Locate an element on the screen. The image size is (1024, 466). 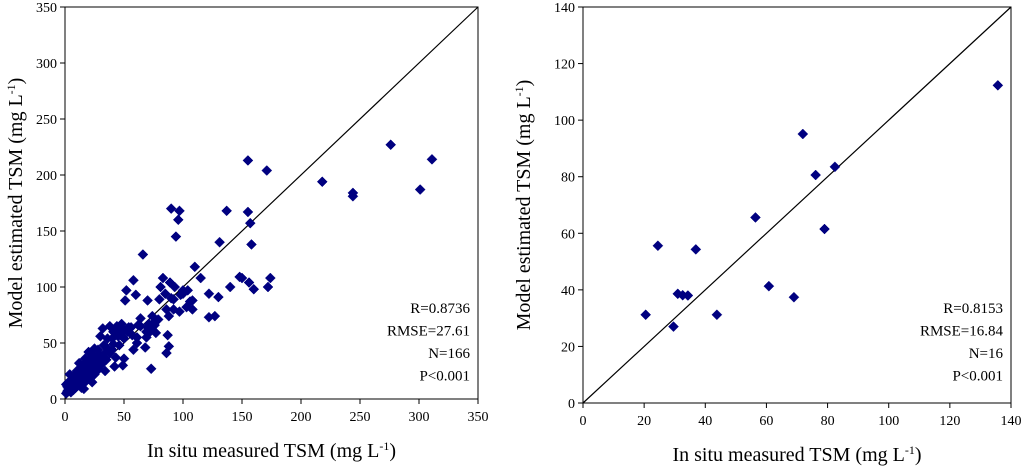
y-tick-label: 40 is located at coordinates (568, 291).